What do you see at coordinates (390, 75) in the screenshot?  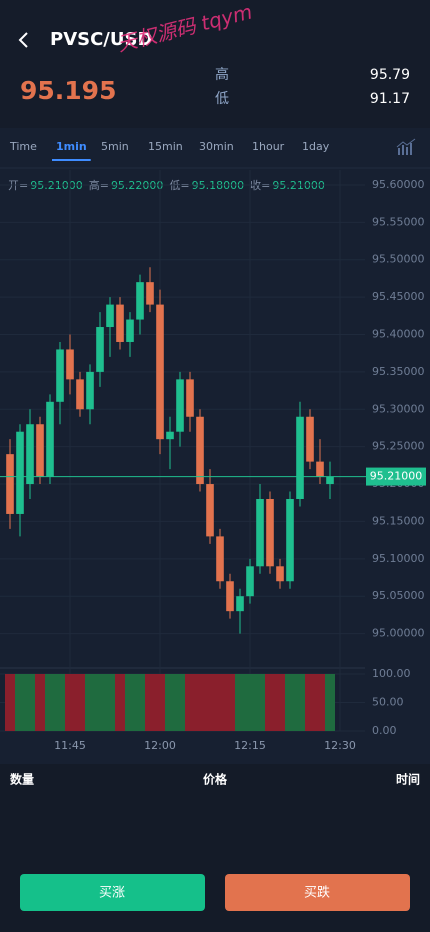 I see `high-value: 95.79` at bounding box center [390, 75].